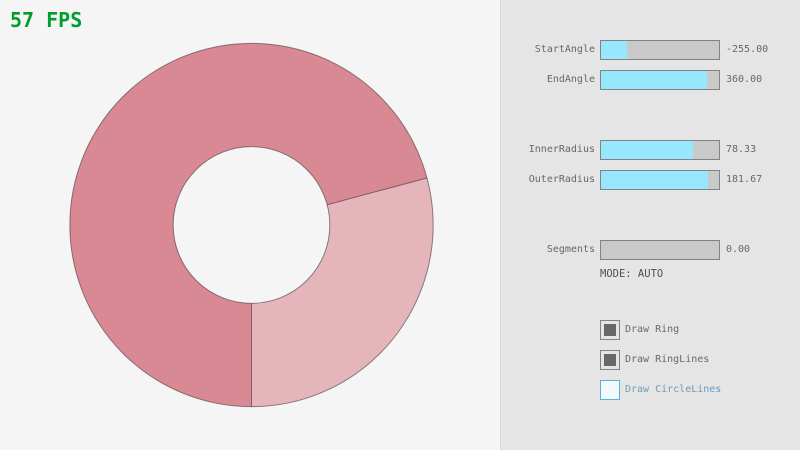 The width and height of the screenshot is (800, 450). What do you see at coordinates (741, 149) in the screenshot?
I see `innerradius-value: 78.33` at bounding box center [741, 149].